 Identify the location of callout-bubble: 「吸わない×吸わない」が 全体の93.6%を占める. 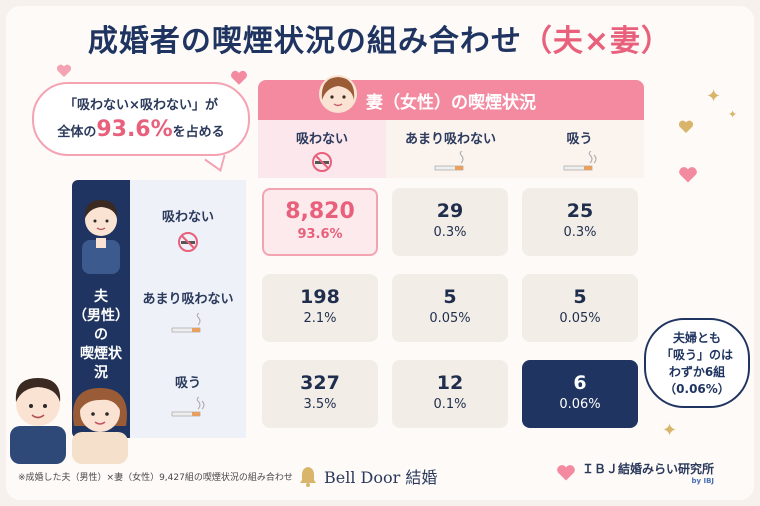
(141, 119).